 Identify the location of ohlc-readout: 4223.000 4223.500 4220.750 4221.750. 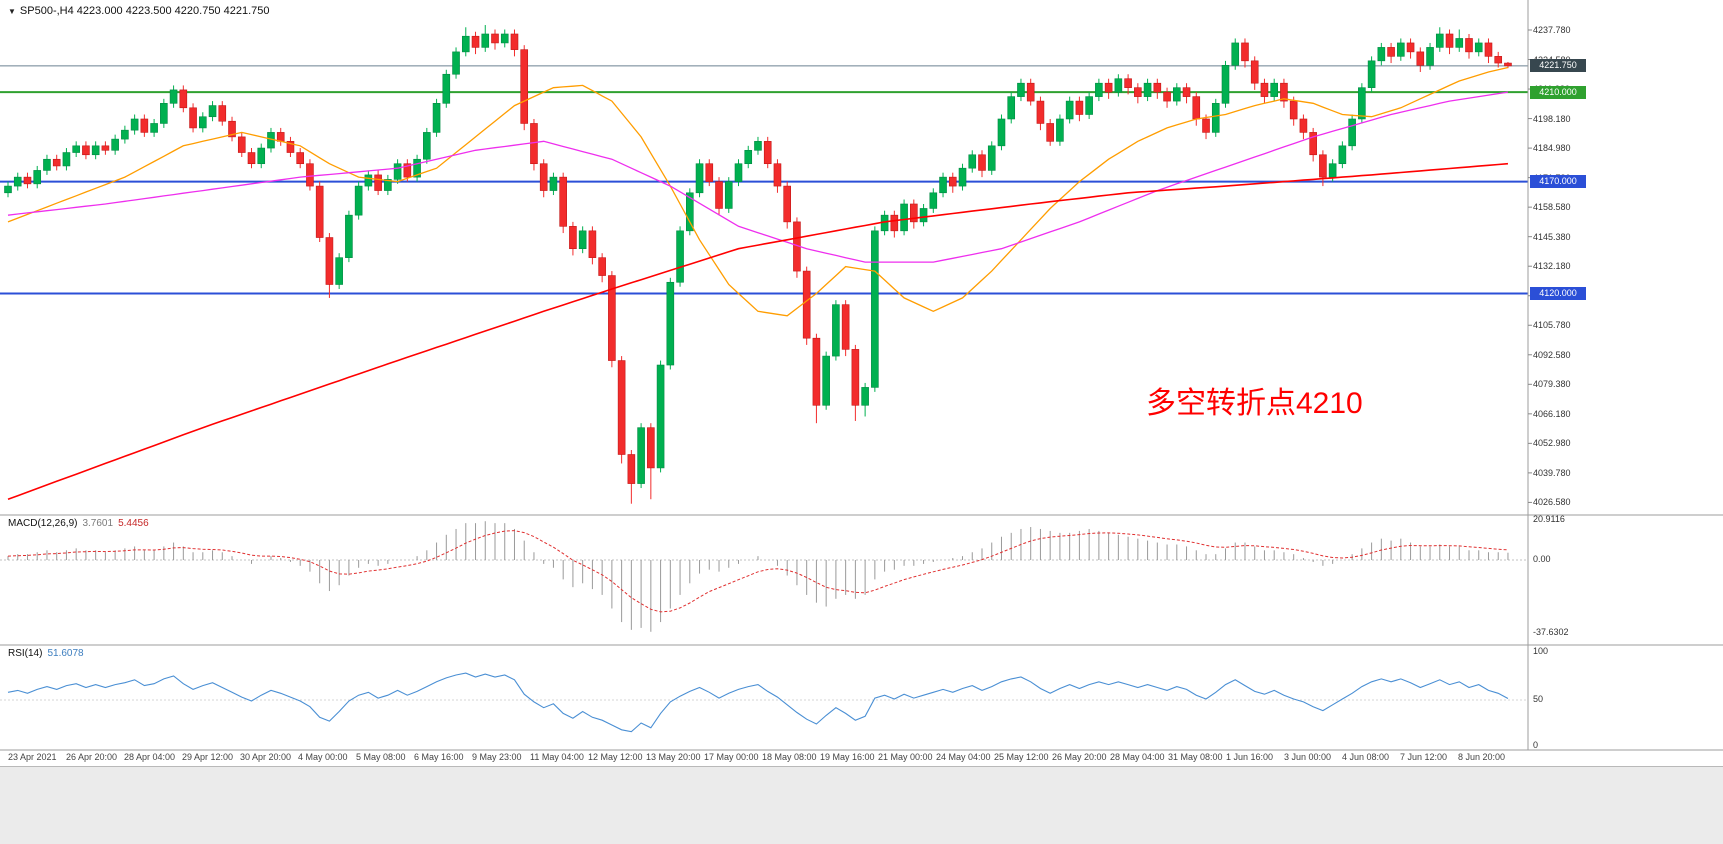
(173, 11).